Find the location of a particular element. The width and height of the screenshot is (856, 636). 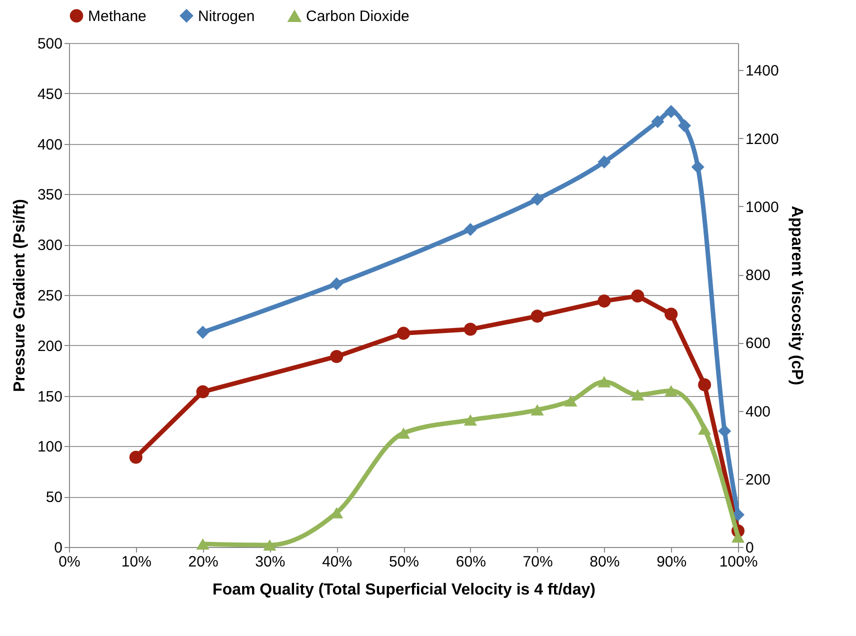

legend-label: Nitrogen is located at coordinates (226, 16).